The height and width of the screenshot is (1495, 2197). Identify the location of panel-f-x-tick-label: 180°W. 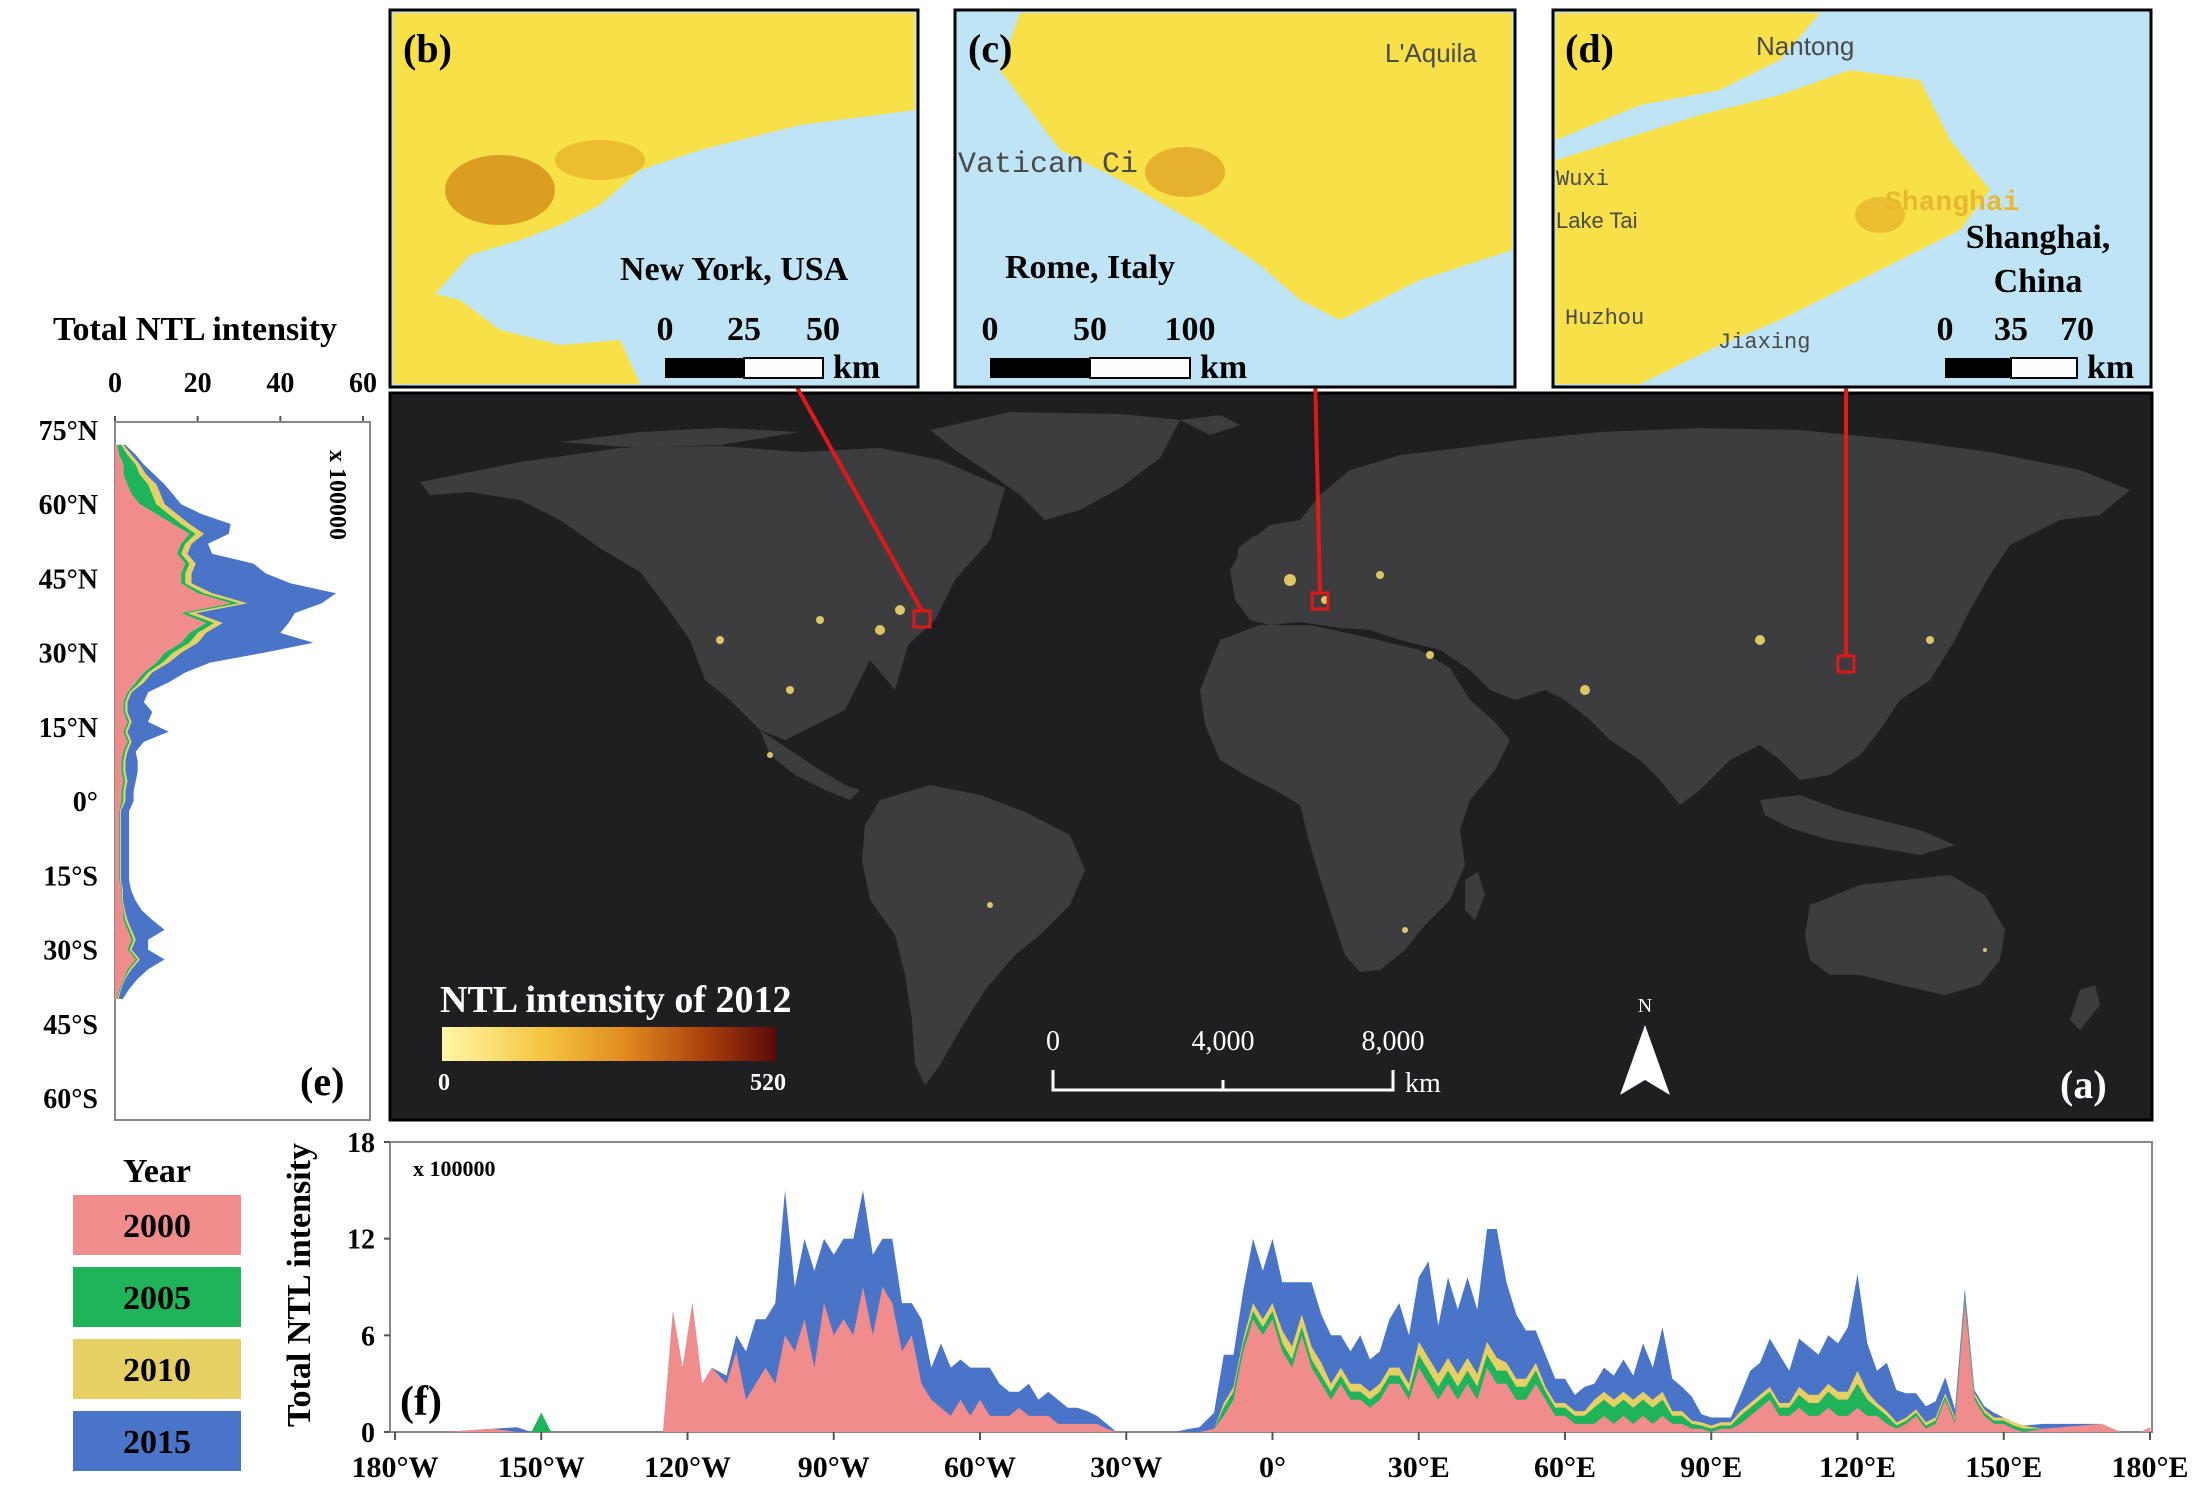
(395, 1467).